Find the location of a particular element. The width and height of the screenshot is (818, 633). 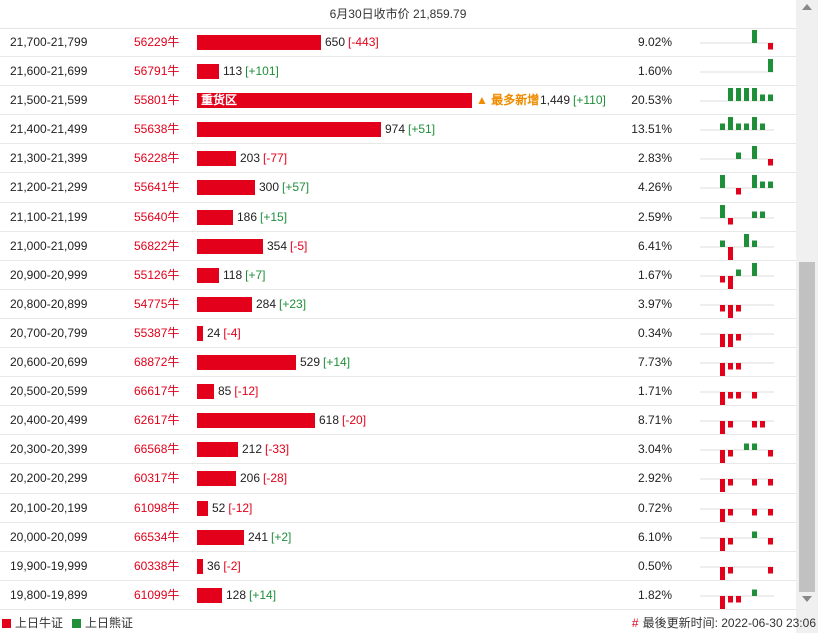

cbbc-code-link: 55640牛 is located at coordinates (157, 216).